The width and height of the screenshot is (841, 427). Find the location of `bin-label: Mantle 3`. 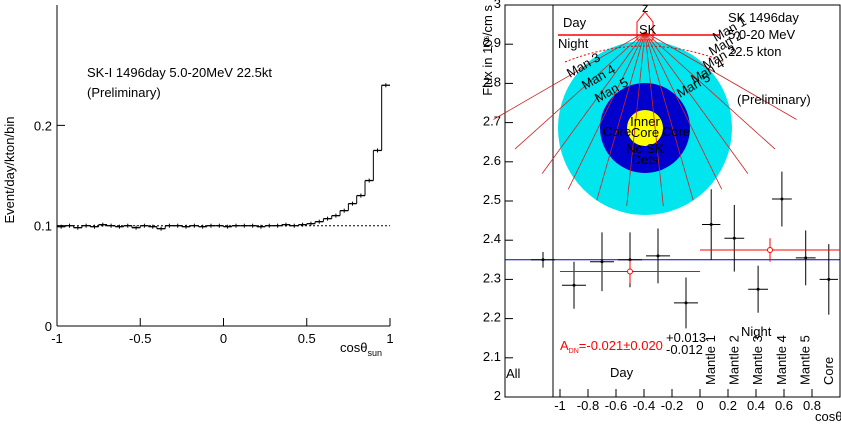

bin-label: Mantle 3 is located at coordinates (757, 360).